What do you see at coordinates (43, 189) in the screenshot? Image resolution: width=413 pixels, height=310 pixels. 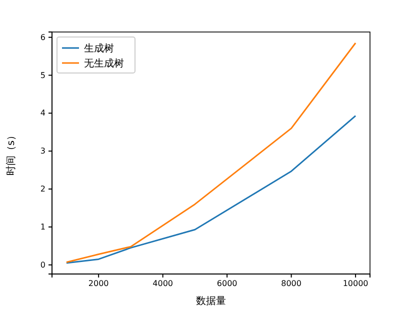 I see `y-tick-label: 2` at bounding box center [43, 189].